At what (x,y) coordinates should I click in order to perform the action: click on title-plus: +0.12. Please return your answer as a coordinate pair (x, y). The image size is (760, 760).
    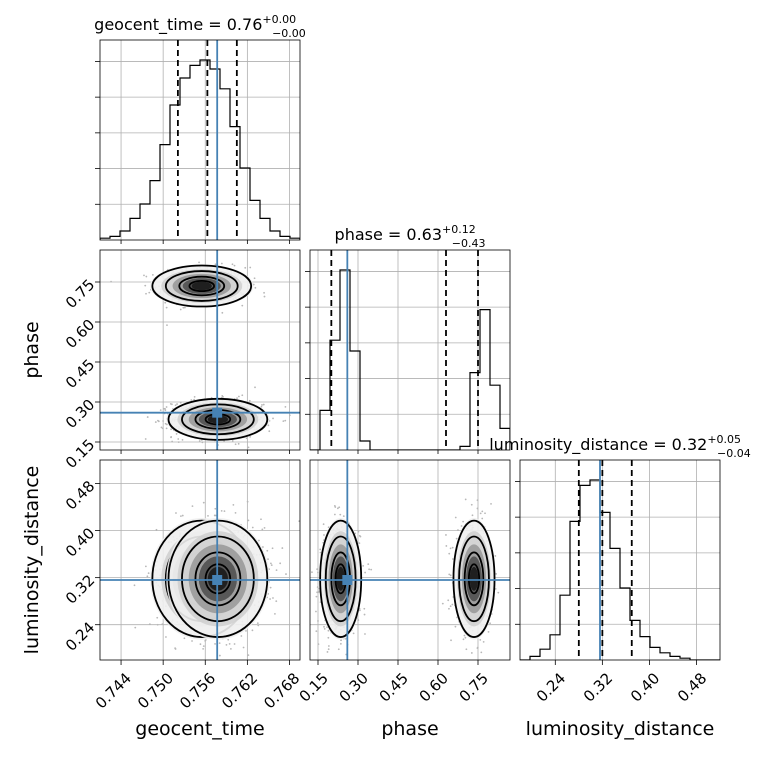
    Looking at the image, I should click on (459, 229).